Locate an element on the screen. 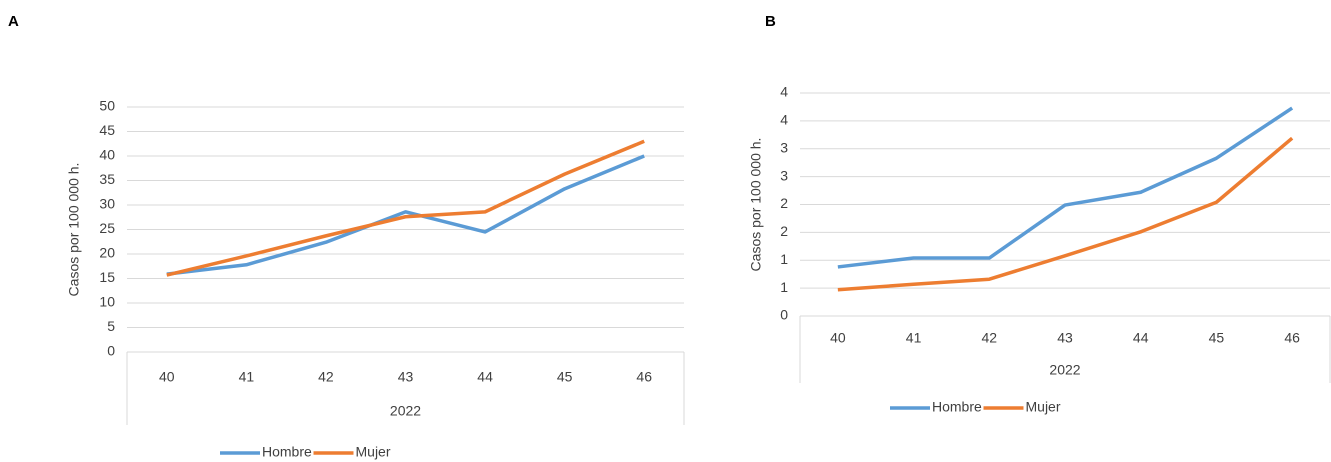 This screenshot has height=462, width=1331. panel-label: B is located at coordinates (770, 21).